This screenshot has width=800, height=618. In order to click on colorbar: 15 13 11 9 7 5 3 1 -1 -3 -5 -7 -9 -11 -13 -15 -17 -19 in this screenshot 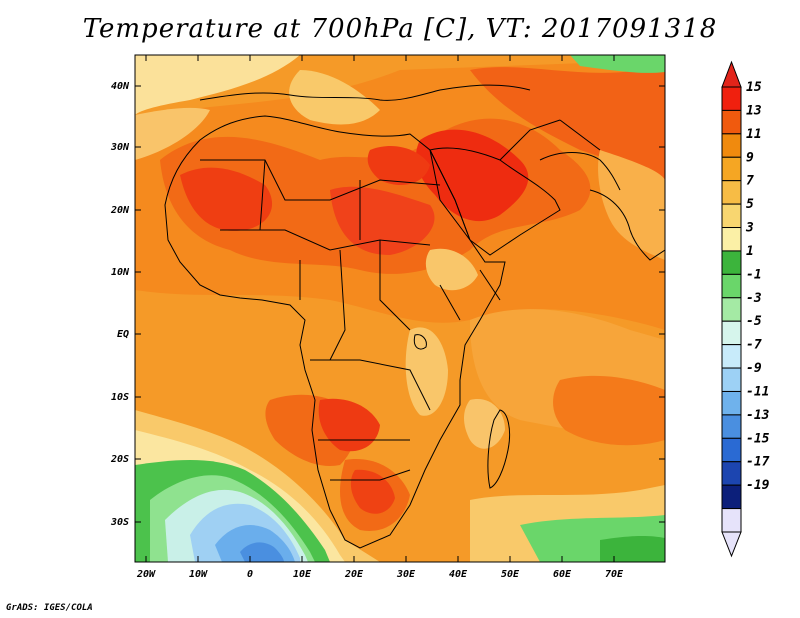, I will do `click(745, 309)`.